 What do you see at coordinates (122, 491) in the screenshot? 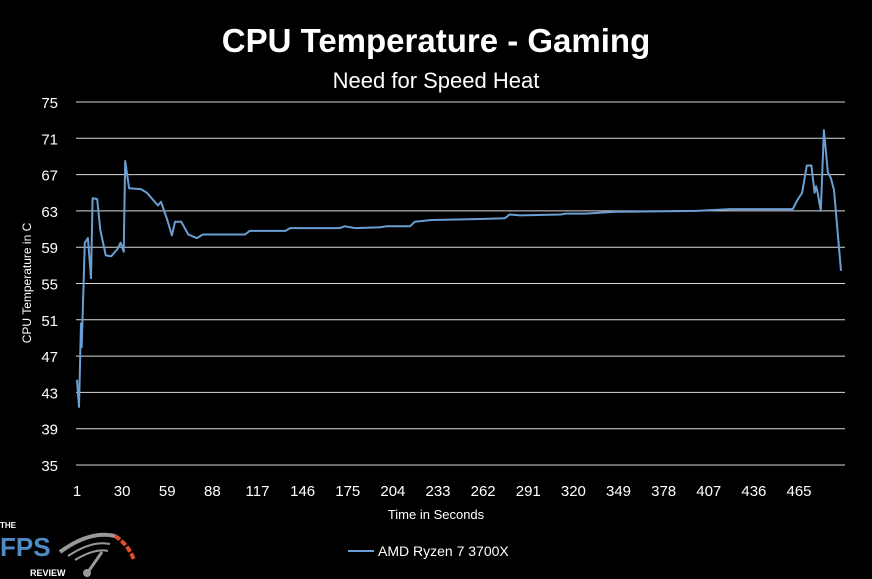
I see `x-tick-label: 30` at bounding box center [122, 491].